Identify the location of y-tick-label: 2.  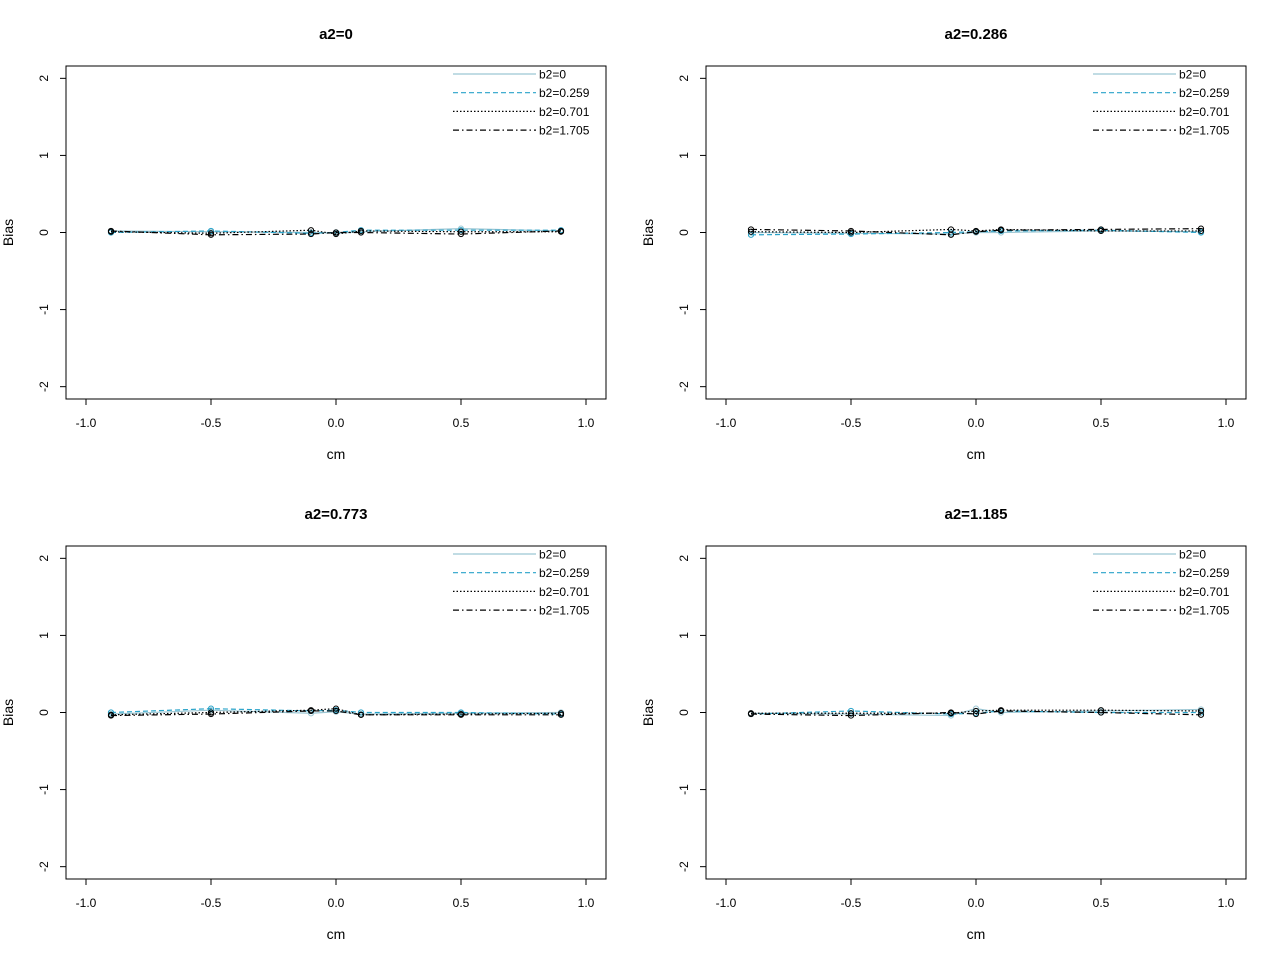
(684, 78).